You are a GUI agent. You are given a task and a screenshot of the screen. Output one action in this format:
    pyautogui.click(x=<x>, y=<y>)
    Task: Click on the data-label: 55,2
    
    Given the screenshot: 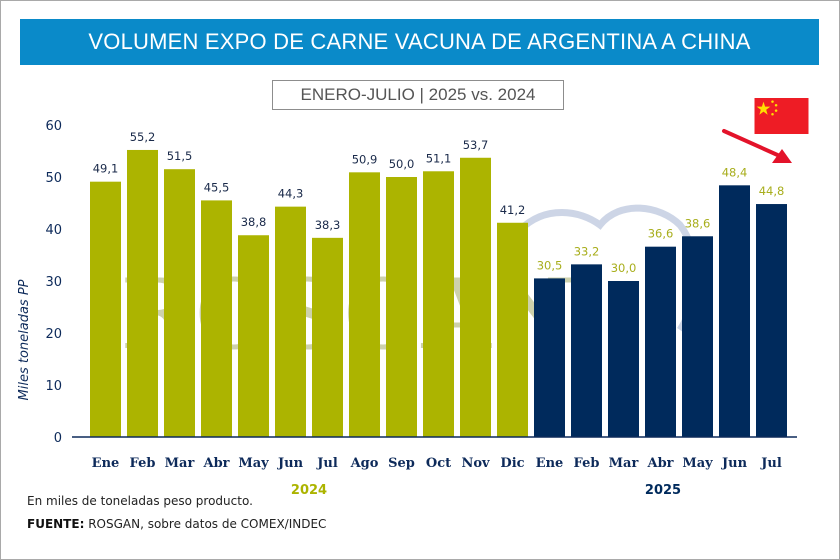 What is the action you would take?
    pyautogui.click(x=143, y=137)
    